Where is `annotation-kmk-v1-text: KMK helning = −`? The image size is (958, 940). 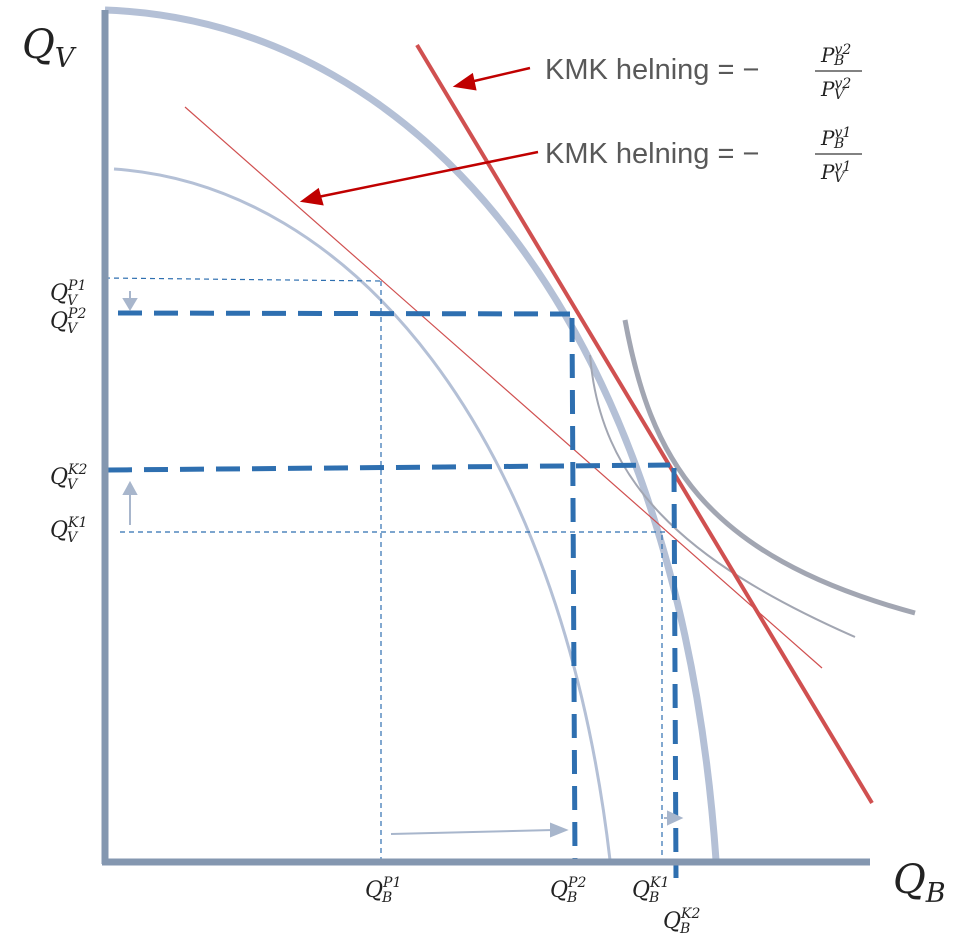
annotation-kmk-v1-text: KMK helning = − is located at coordinates (652, 154).